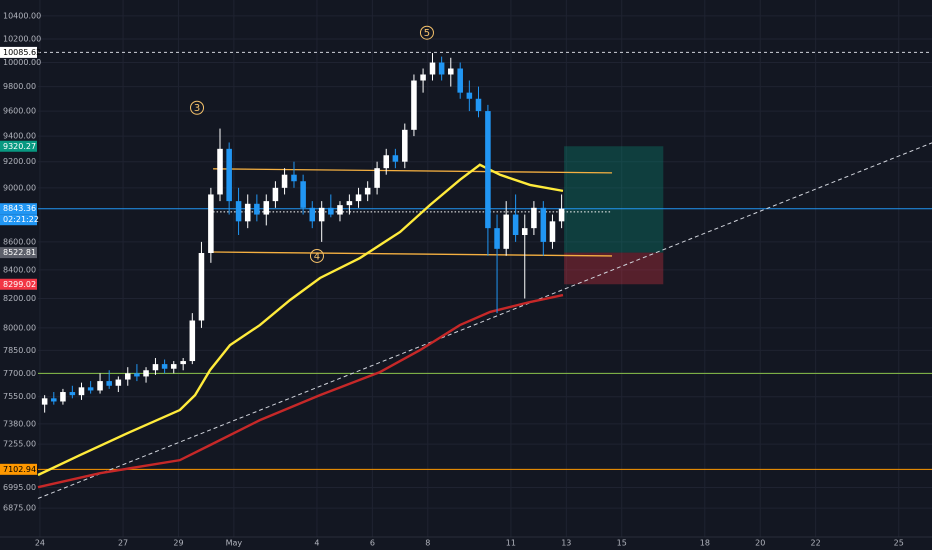 The image size is (932, 550). What do you see at coordinates (22, 62) in the screenshot?
I see `y-tick-label: 10000.00` at bounding box center [22, 62].